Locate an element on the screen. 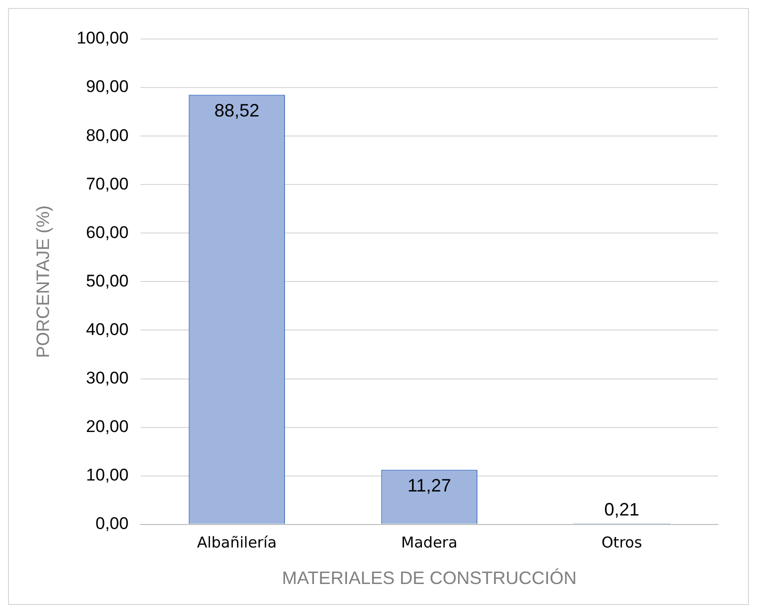 The image size is (757, 613). x-tick-label: Otros is located at coordinates (622, 542).